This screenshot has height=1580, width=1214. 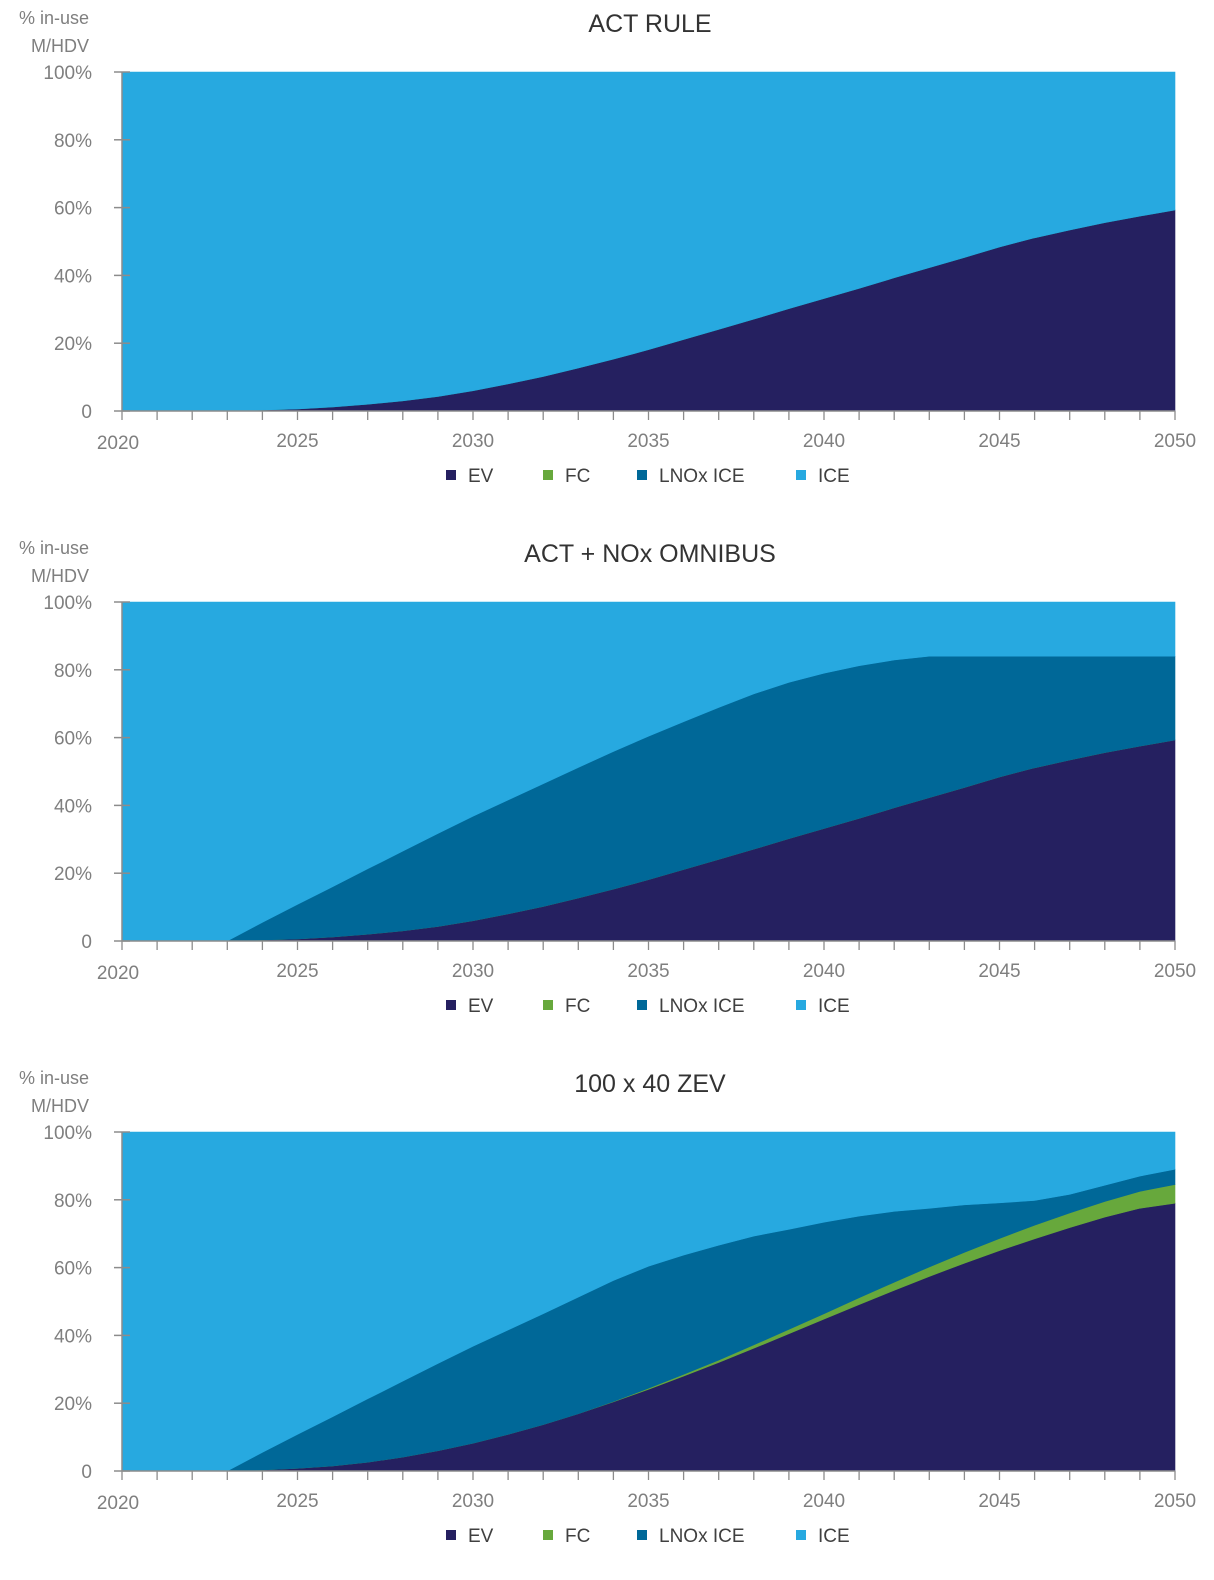 What do you see at coordinates (649, 24) in the screenshot?
I see `chart-title: ACT RULE` at bounding box center [649, 24].